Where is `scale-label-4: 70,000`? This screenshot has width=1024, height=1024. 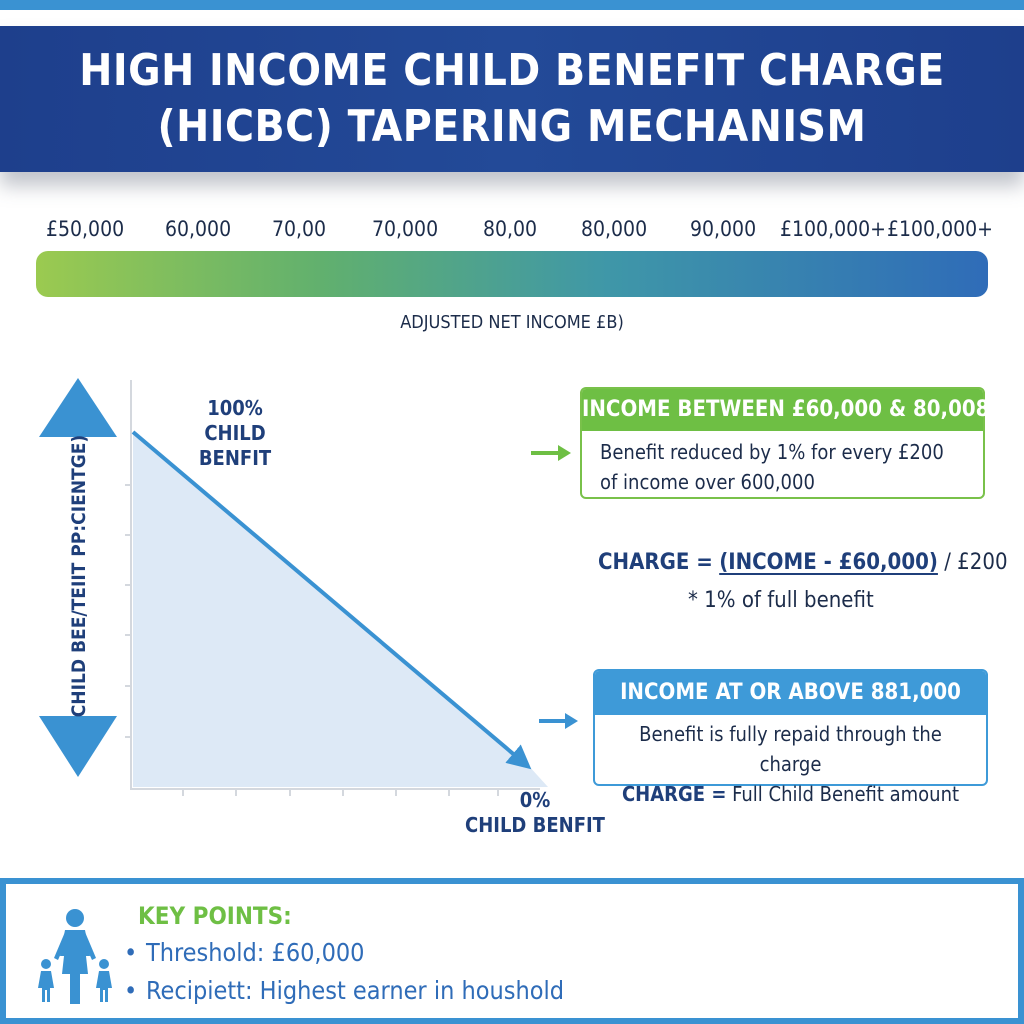
scale-label-4: 70,000 is located at coordinates (405, 229).